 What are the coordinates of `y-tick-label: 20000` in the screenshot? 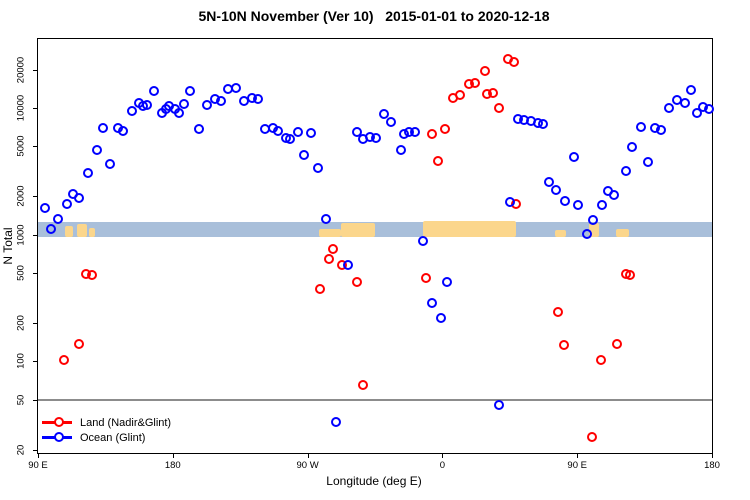 It's located at (21, 69).